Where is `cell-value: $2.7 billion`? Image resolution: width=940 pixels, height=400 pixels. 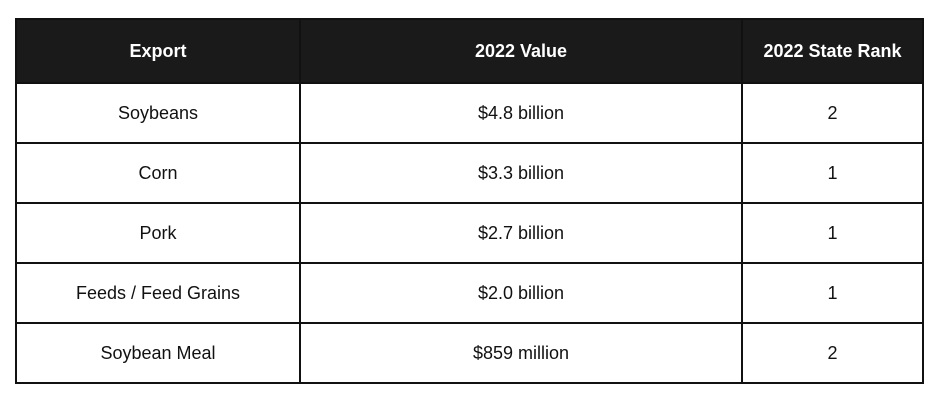
cell-value: $2.7 billion is located at coordinates (521, 233).